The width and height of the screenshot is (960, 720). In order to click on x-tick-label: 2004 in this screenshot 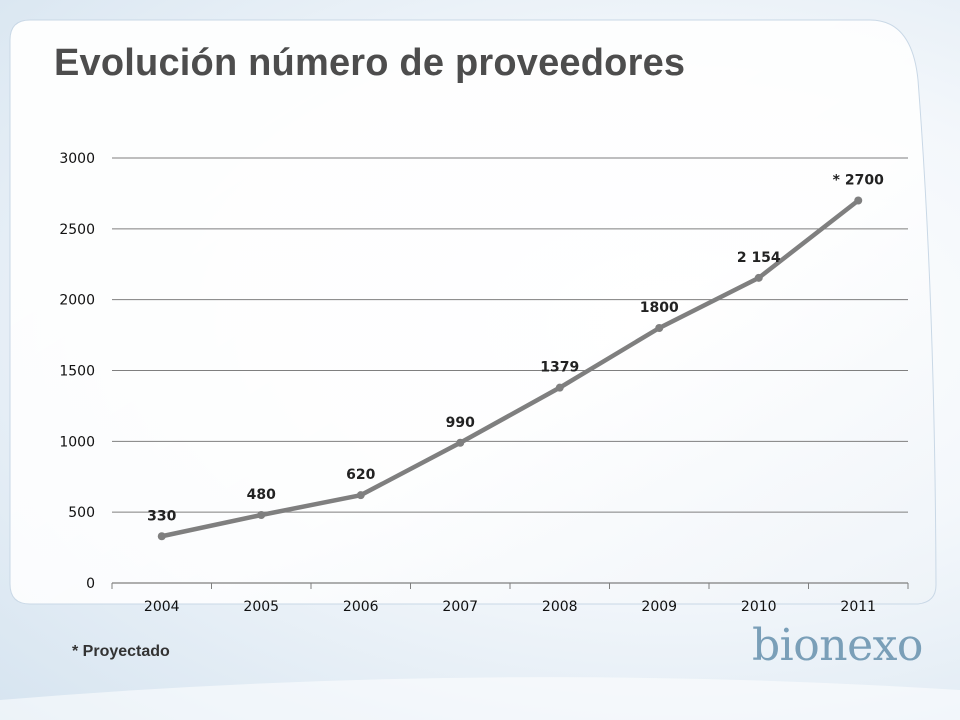, I will do `click(162, 607)`.